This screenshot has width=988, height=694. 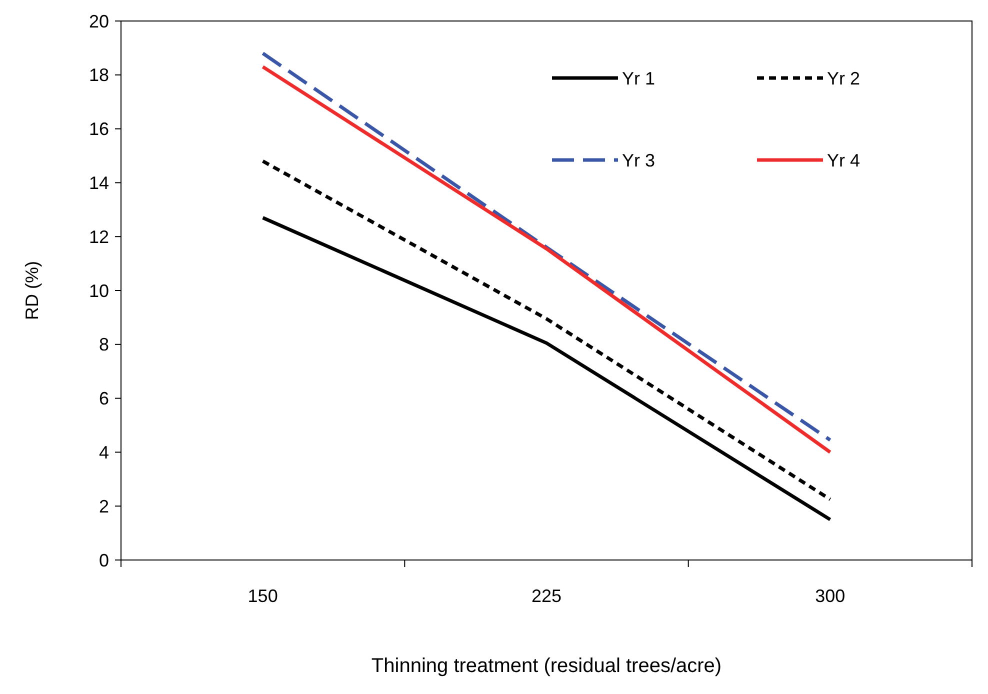 What do you see at coordinates (103, 398) in the screenshot?
I see `y-tick-label: 6` at bounding box center [103, 398].